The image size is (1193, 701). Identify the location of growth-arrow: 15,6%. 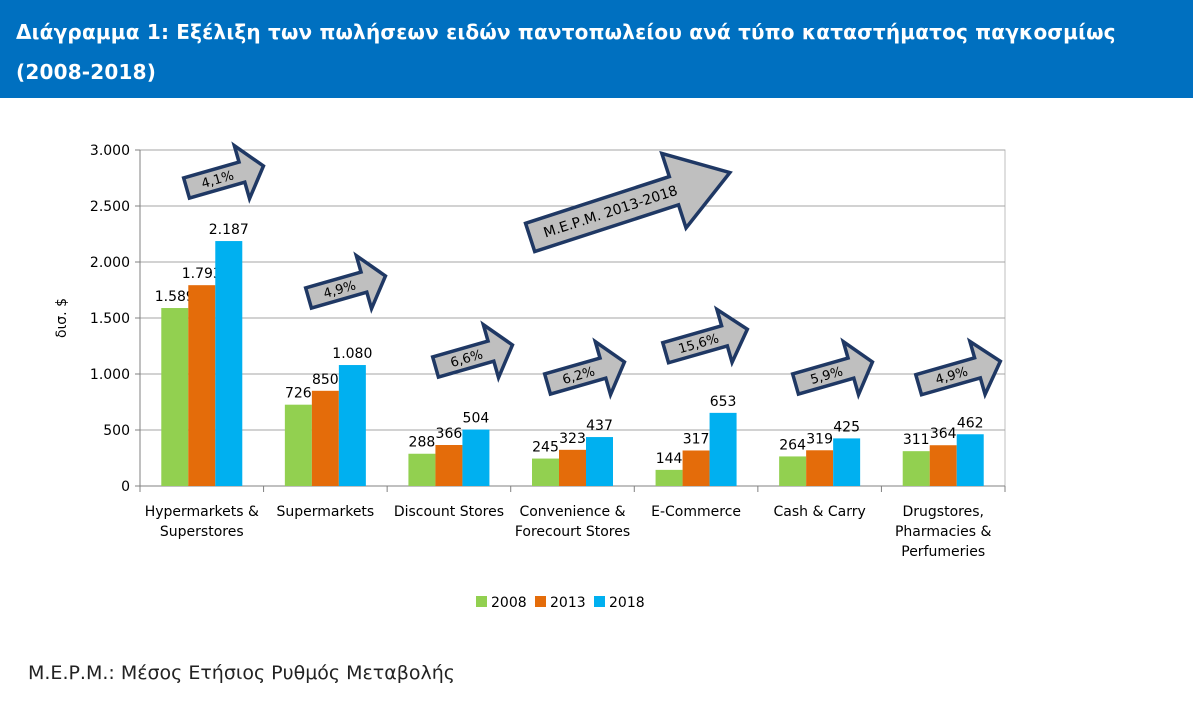
(705, 336).